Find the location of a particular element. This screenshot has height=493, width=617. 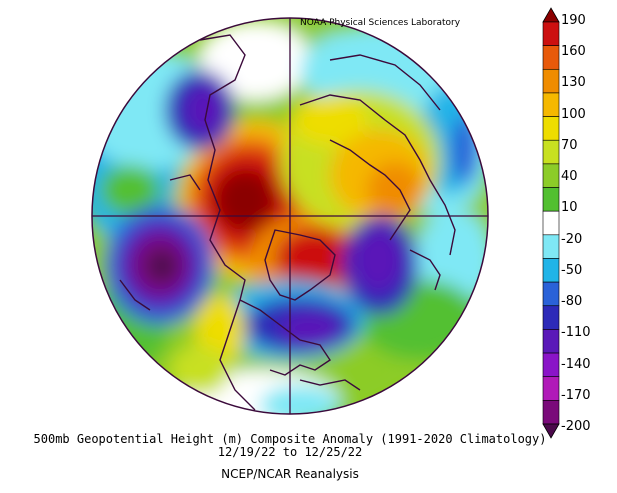

credit-label: NOAA Physical Sciences Laboratory is located at coordinates (380, 23).